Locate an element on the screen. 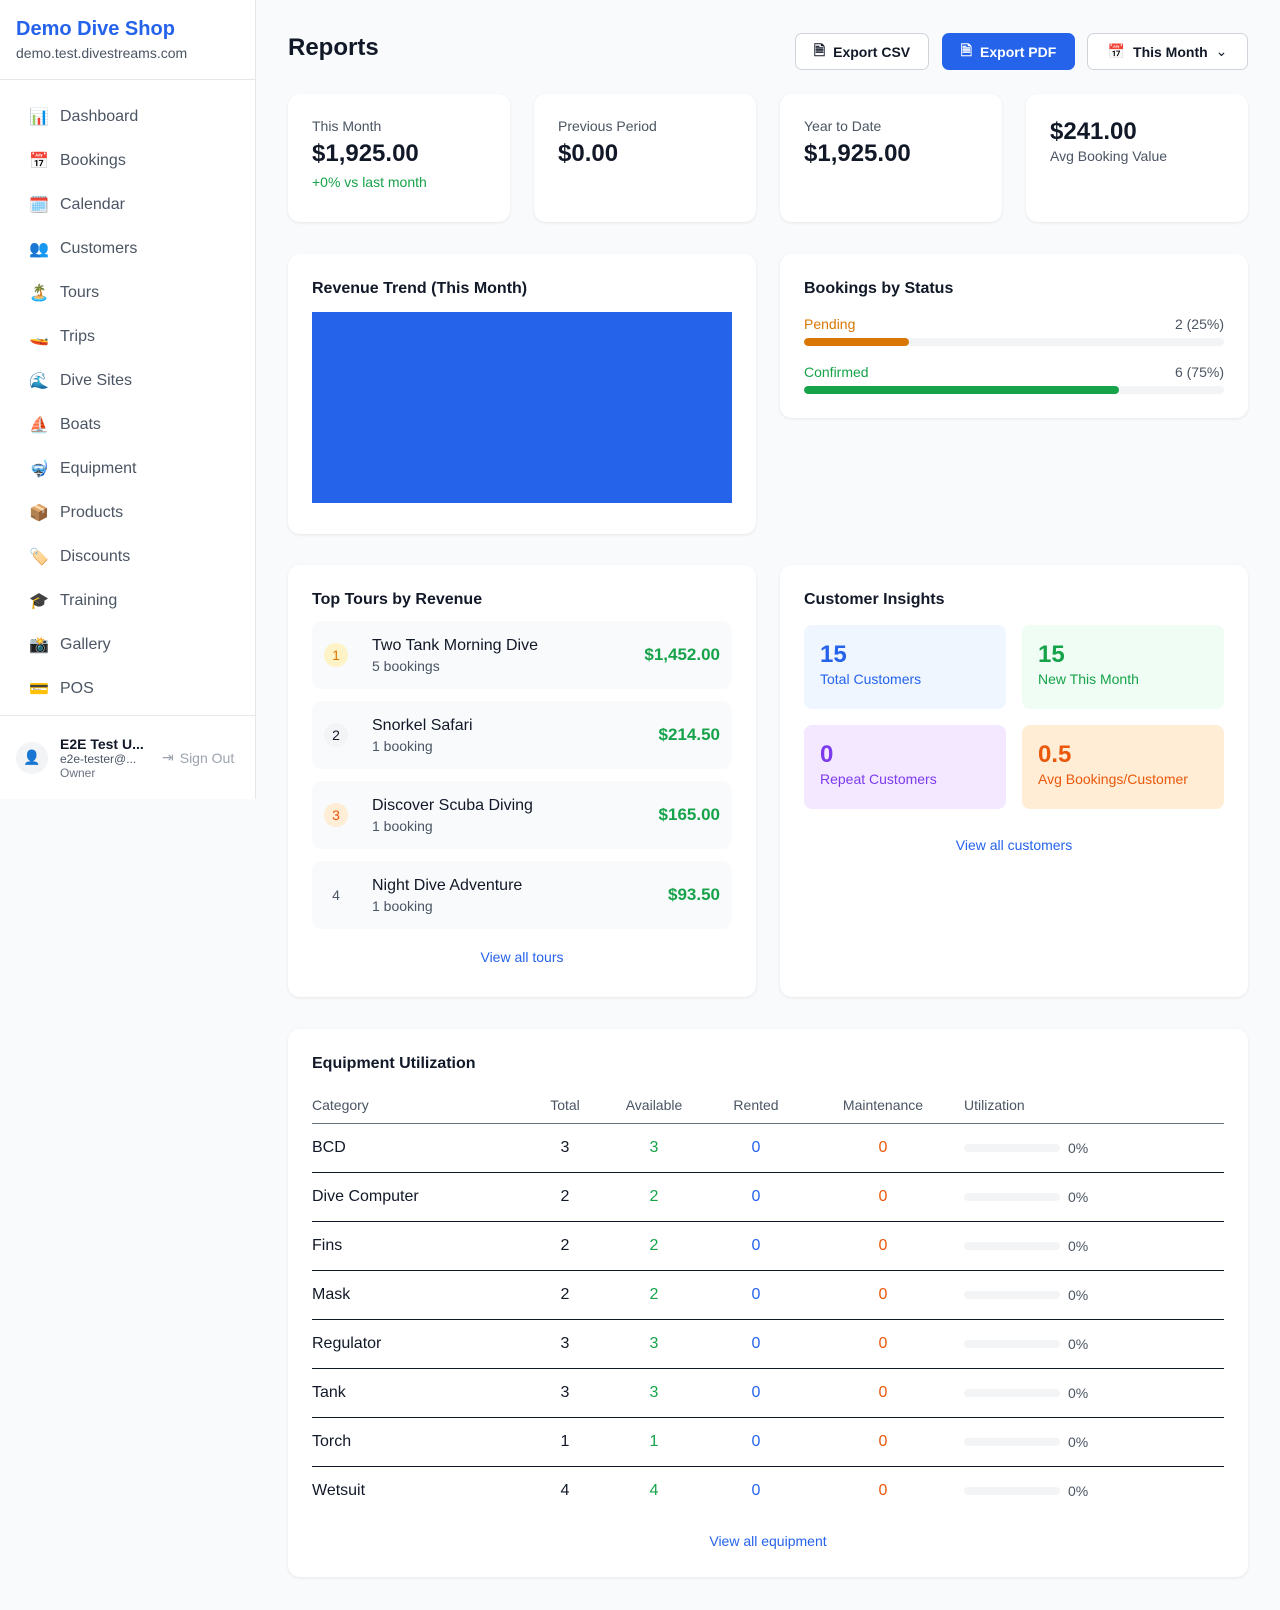 This screenshot has height=1610, width=1280. stat-label: Previous Period is located at coordinates (607, 126).